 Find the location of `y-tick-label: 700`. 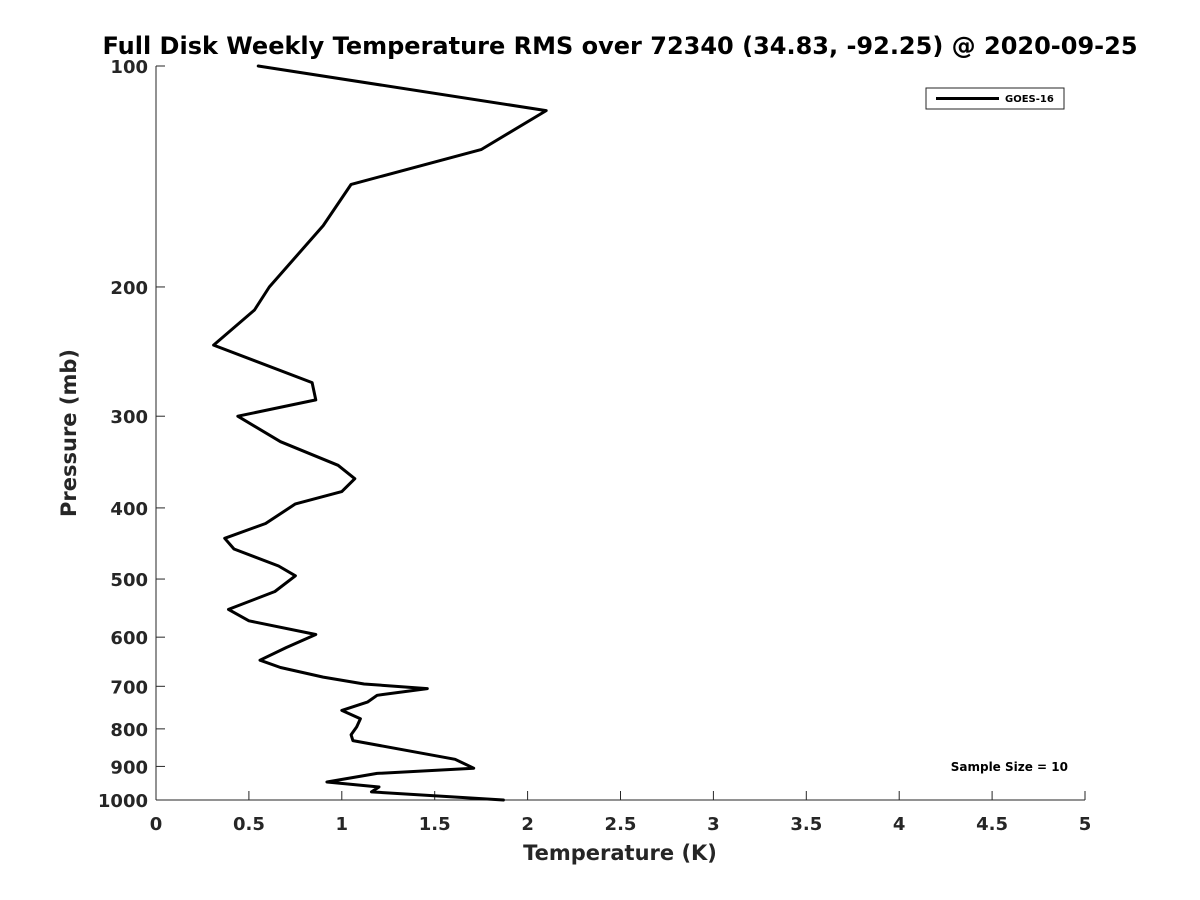

y-tick-label: 700 is located at coordinates (129, 687).